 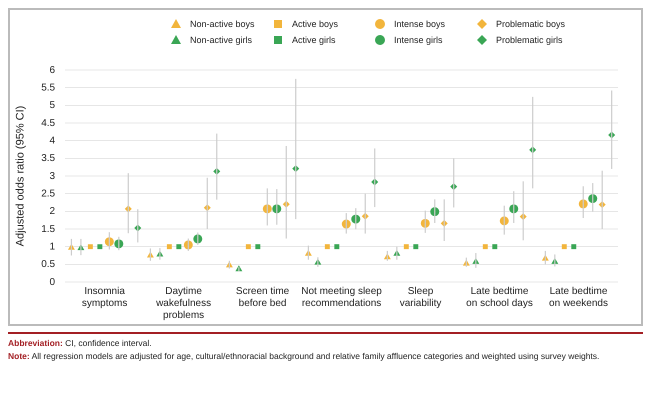 I want to click on legend-label: Problematic girls, so click(x=529, y=40).